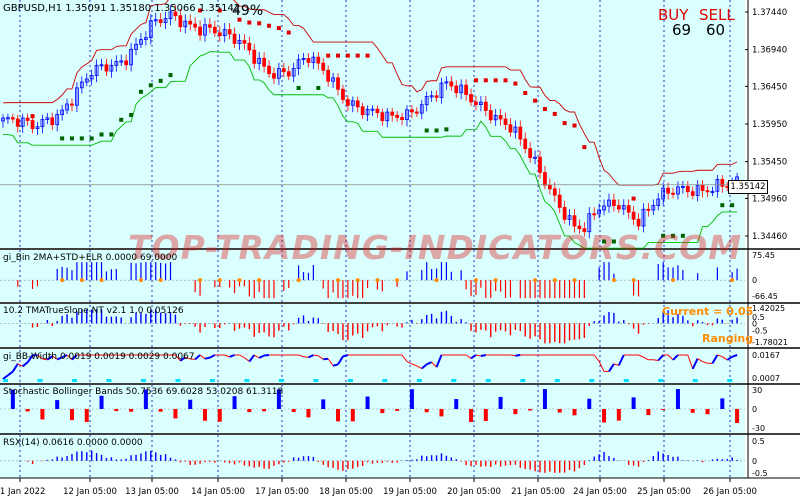  Describe the element at coordinates (346, 492) in the screenshot. I see `time-axis-label: 18 Jan 05:00` at that location.